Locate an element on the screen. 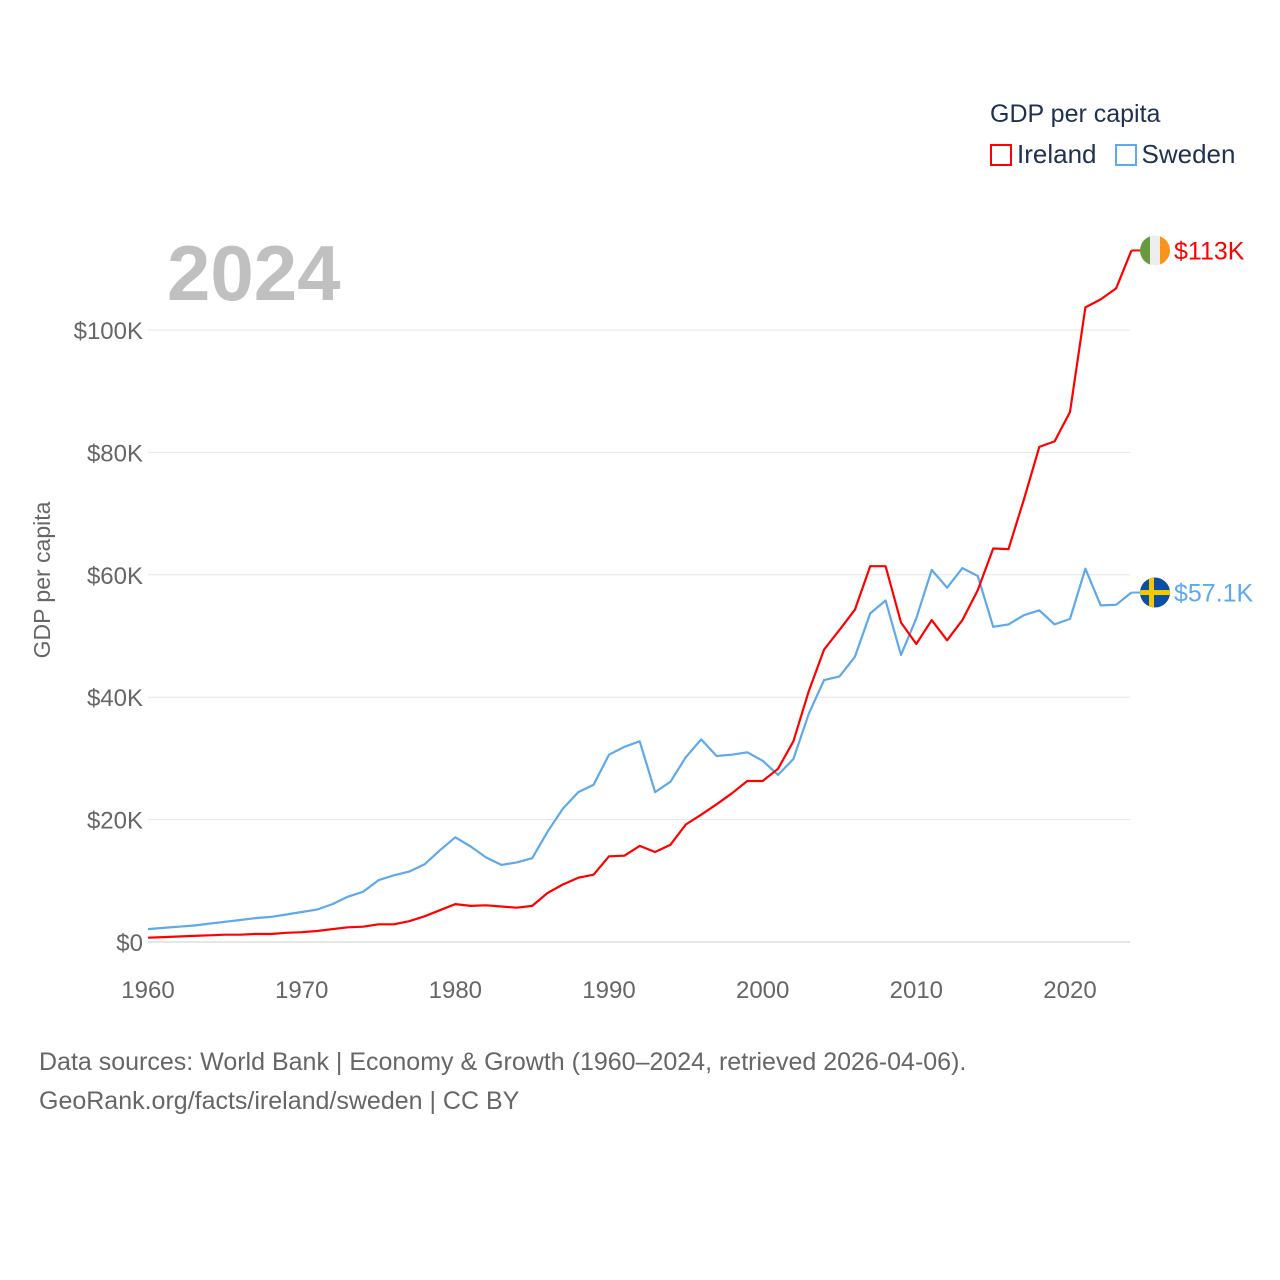  x-tick-label: 1980 is located at coordinates (455, 990).